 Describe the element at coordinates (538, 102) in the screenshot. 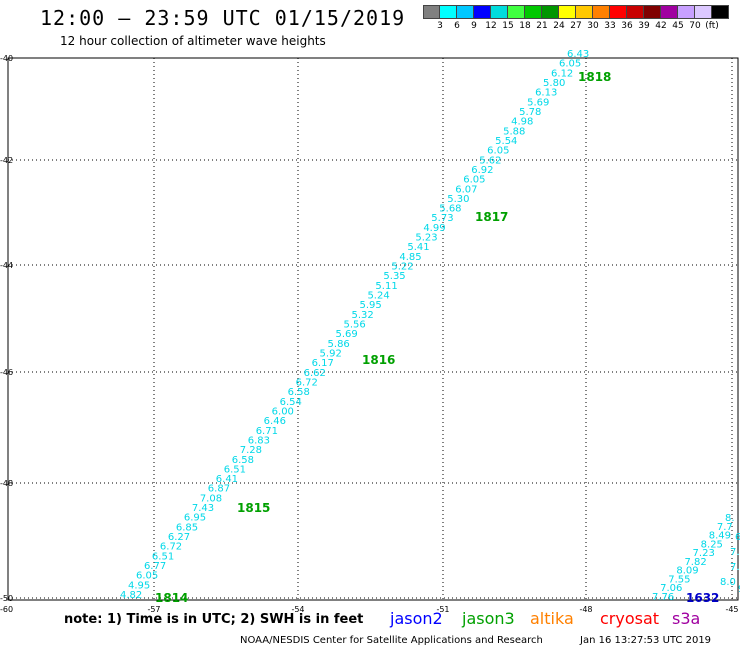

I see `wave-height-label: 5.69` at that location.